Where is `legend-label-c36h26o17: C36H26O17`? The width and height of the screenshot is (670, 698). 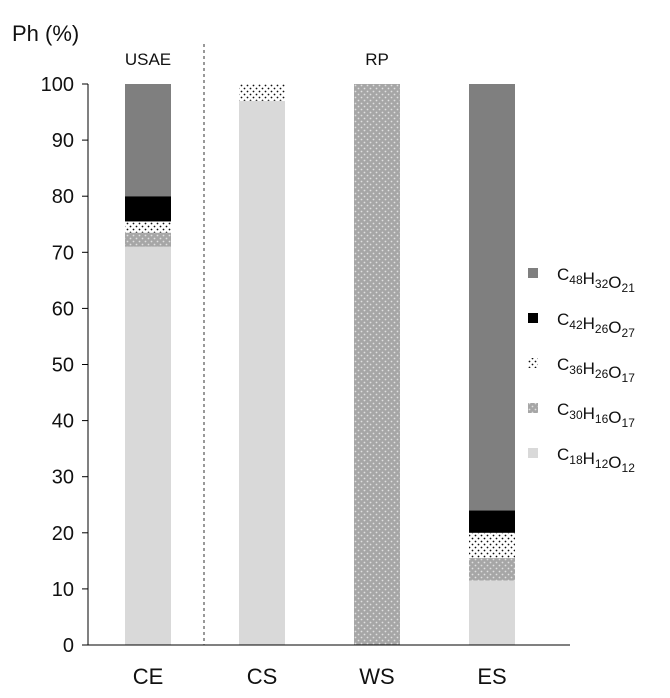 legend-label-c36h26o17: C36H26O17 is located at coordinates (596, 370).